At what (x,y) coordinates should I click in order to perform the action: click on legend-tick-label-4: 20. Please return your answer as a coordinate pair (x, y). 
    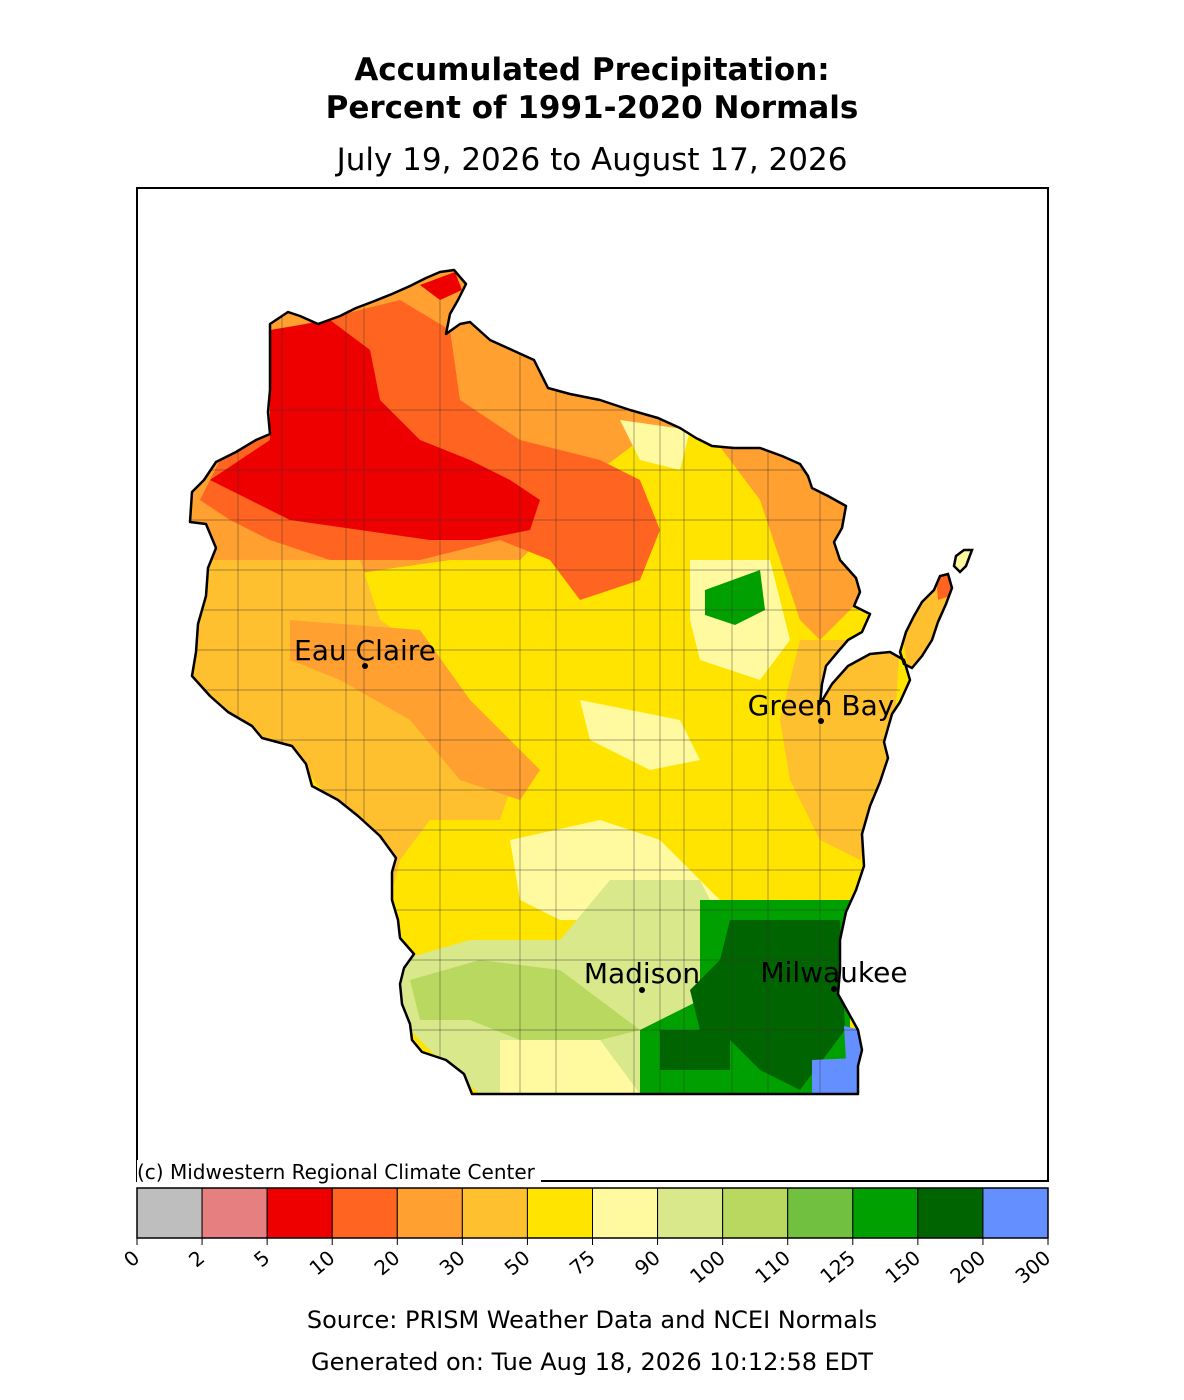
    Looking at the image, I should click on (387, 1262).